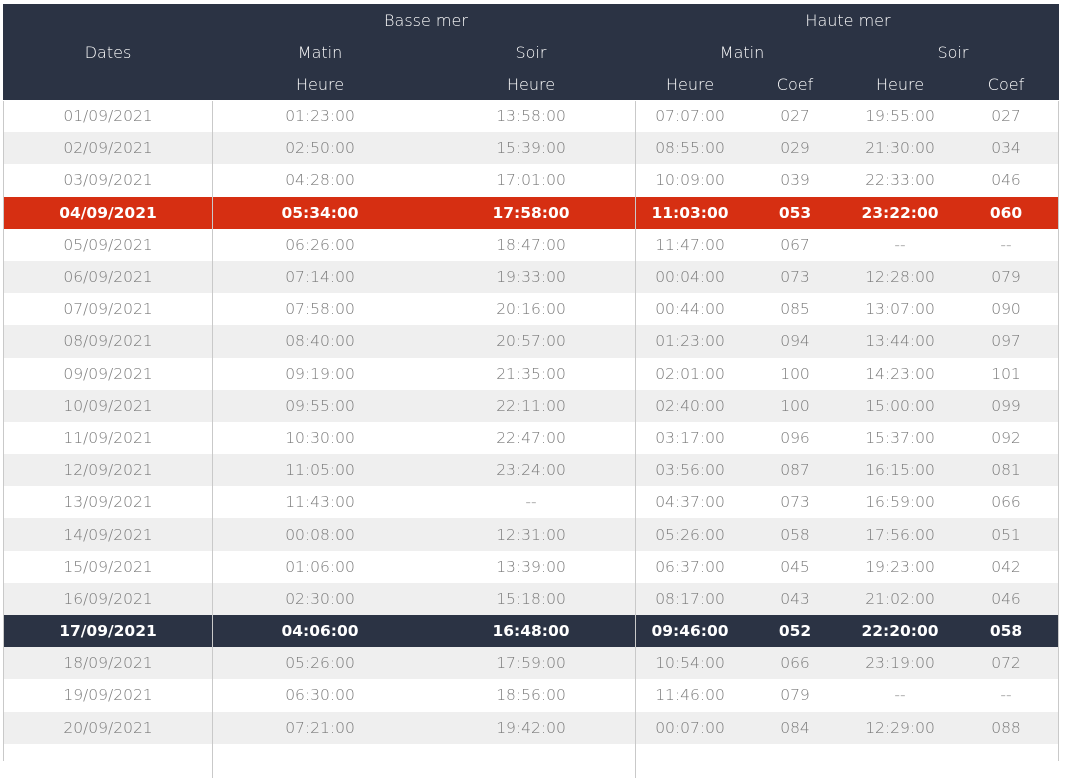  I want to click on cell-hm-soir-coef: 092, so click(1006, 437).